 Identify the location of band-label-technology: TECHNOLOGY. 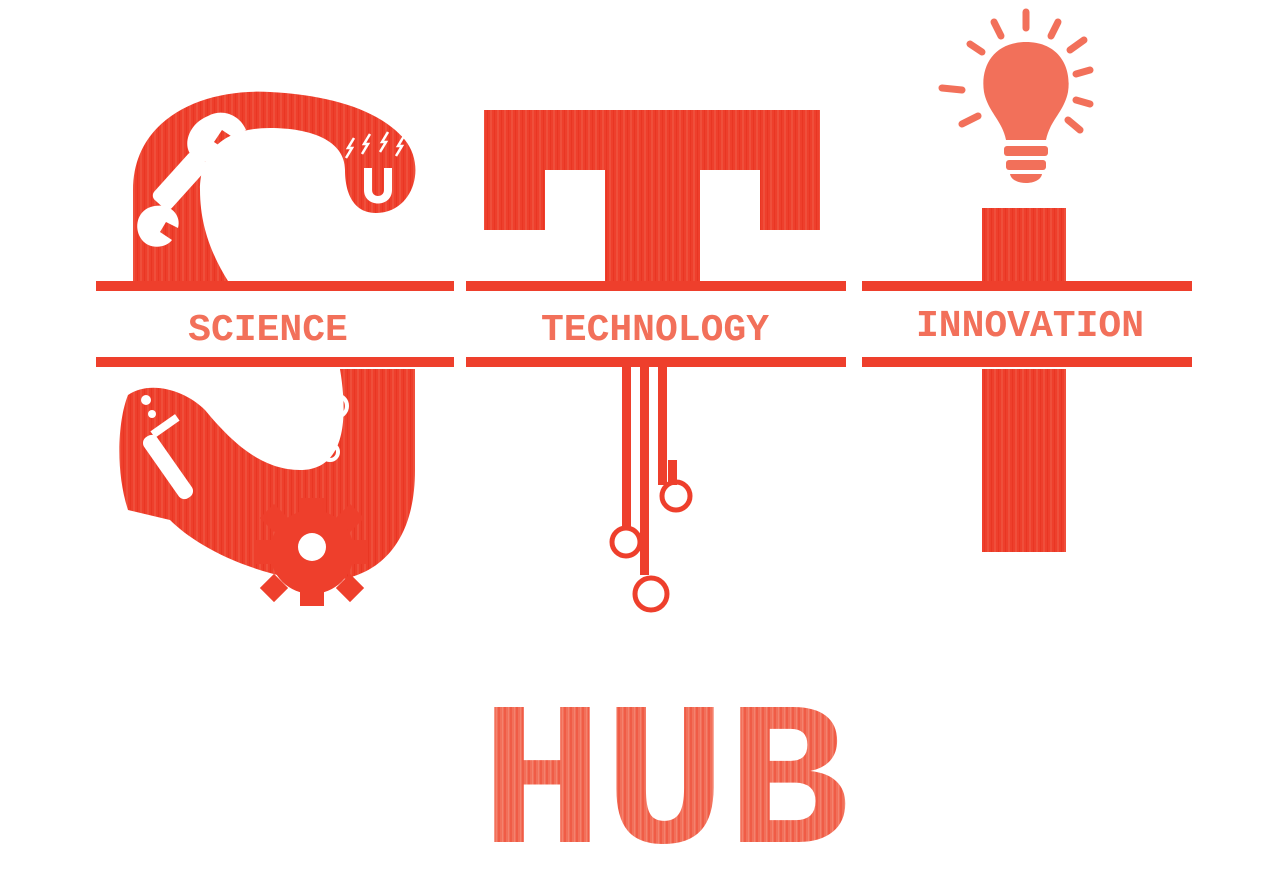
(655, 330).